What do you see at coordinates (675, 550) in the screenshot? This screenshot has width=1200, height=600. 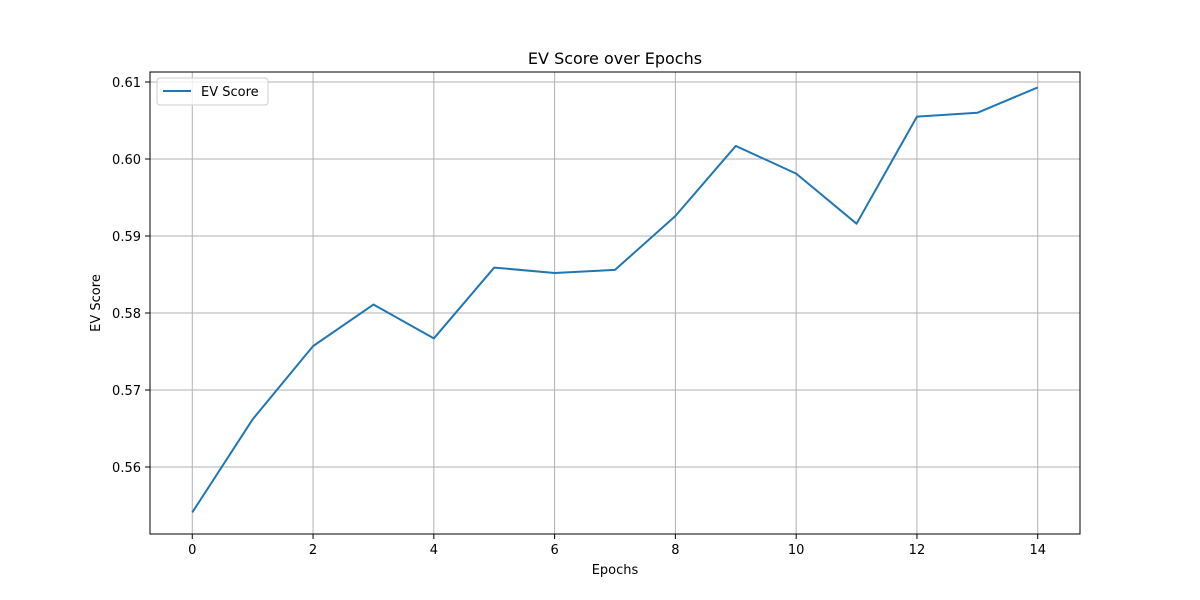 I see `x-tick-label: 8` at bounding box center [675, 550].